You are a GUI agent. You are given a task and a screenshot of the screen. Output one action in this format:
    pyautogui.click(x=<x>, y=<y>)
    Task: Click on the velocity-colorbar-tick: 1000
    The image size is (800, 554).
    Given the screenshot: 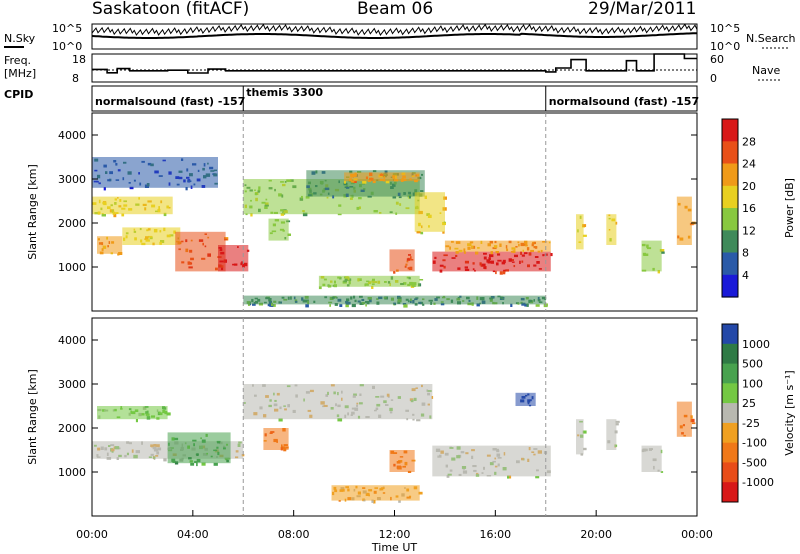 What is the action you would take?
    pyautogui.click(x=756, y=344)
    